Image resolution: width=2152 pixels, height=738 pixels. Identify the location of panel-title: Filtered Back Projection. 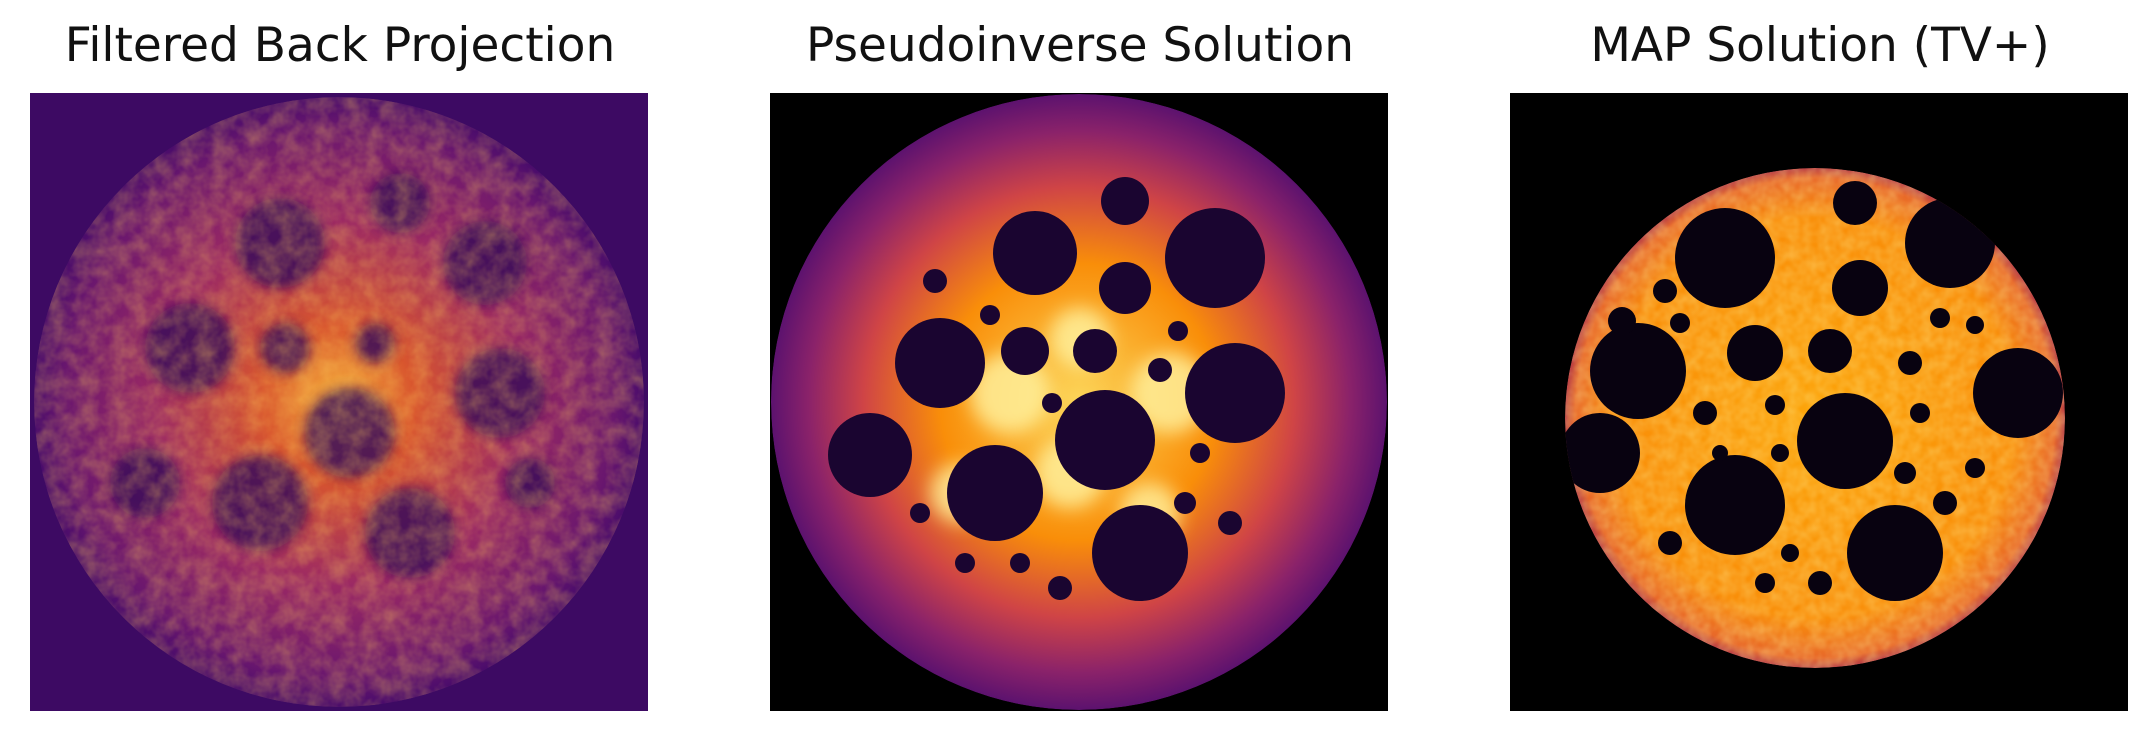
(340, 45).